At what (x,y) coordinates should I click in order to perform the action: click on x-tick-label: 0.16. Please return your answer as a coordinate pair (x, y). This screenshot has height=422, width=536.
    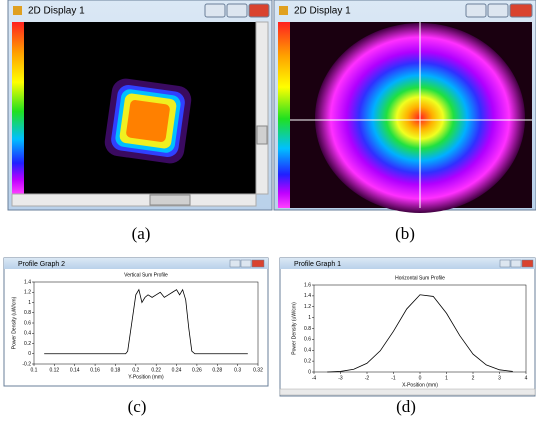
    Looking at the image, I should click on (95, 370).